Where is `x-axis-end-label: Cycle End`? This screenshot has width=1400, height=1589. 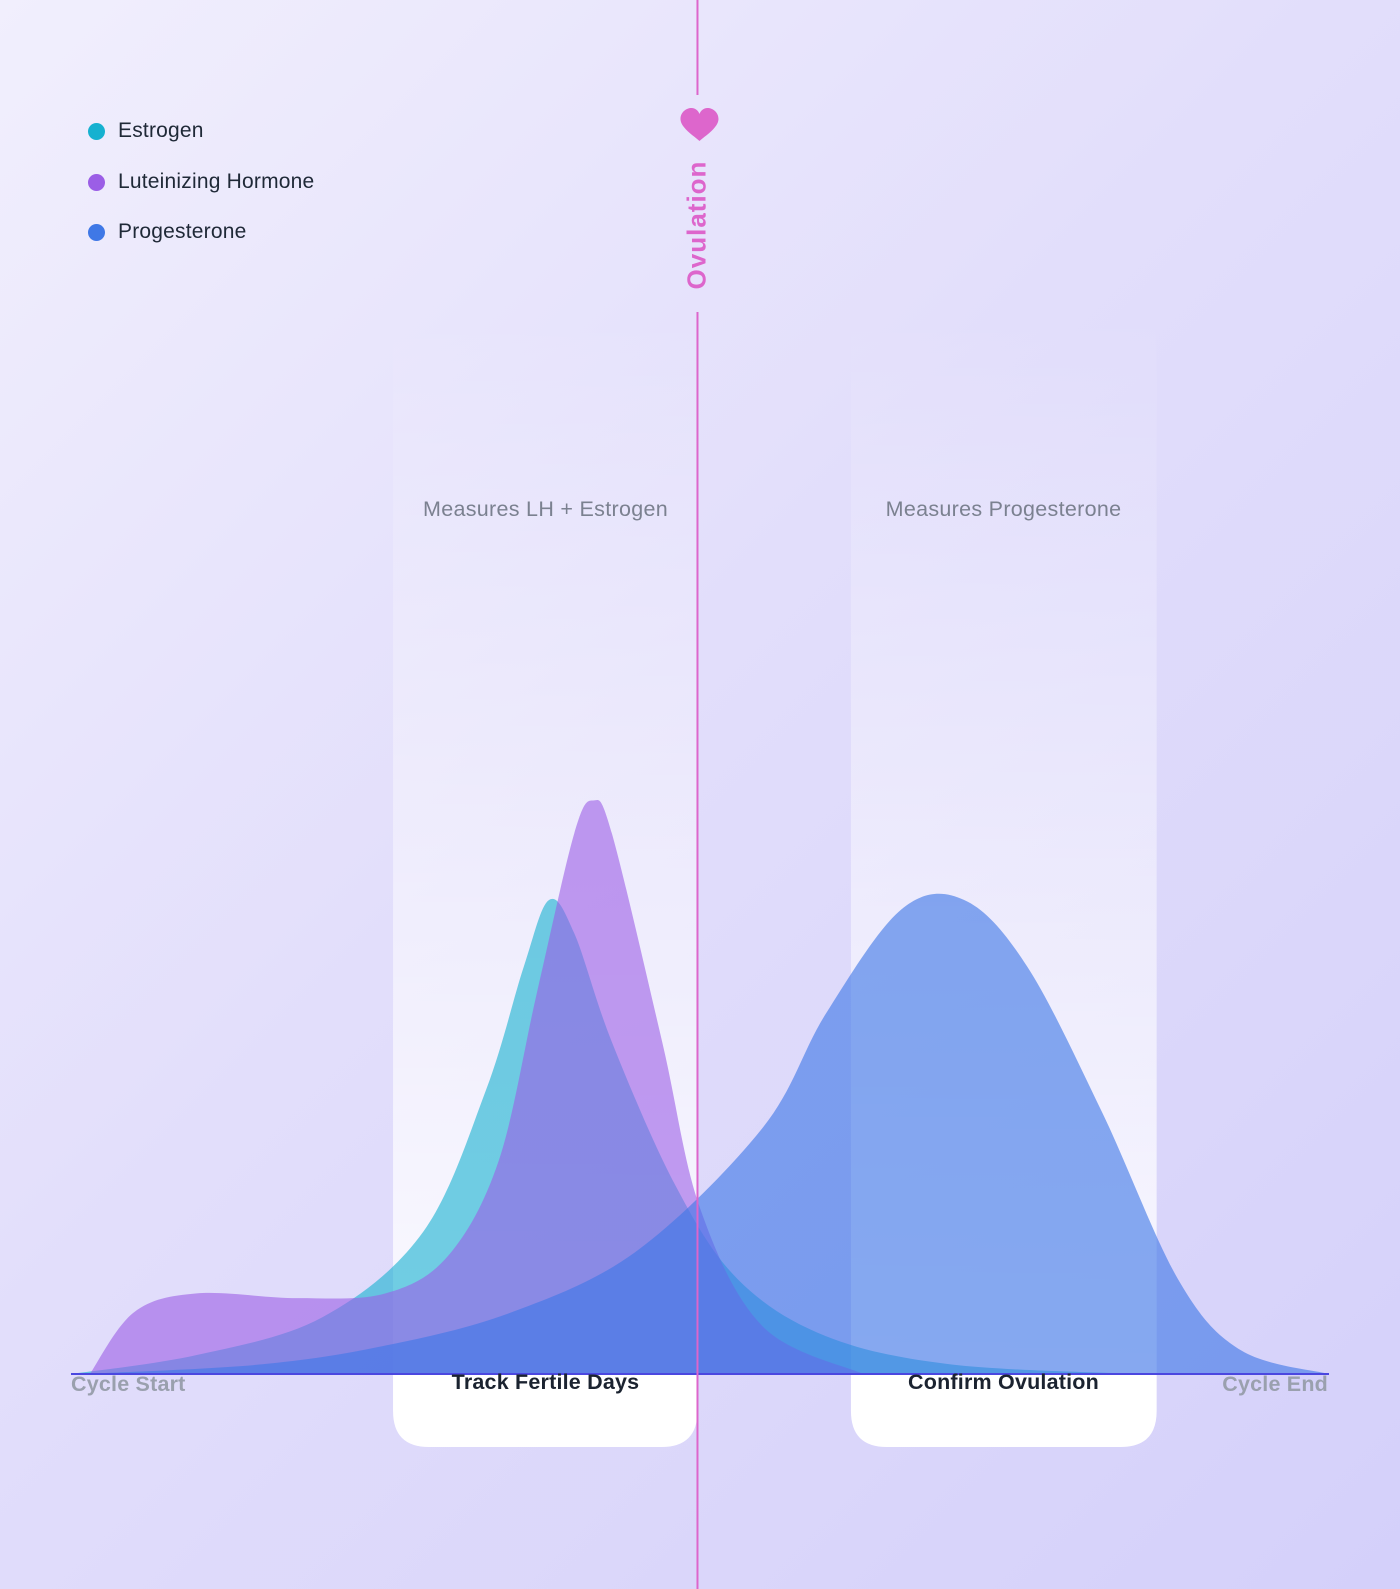 x-axis-end-label: Cycle End is located at coordinates (1275, 1384).